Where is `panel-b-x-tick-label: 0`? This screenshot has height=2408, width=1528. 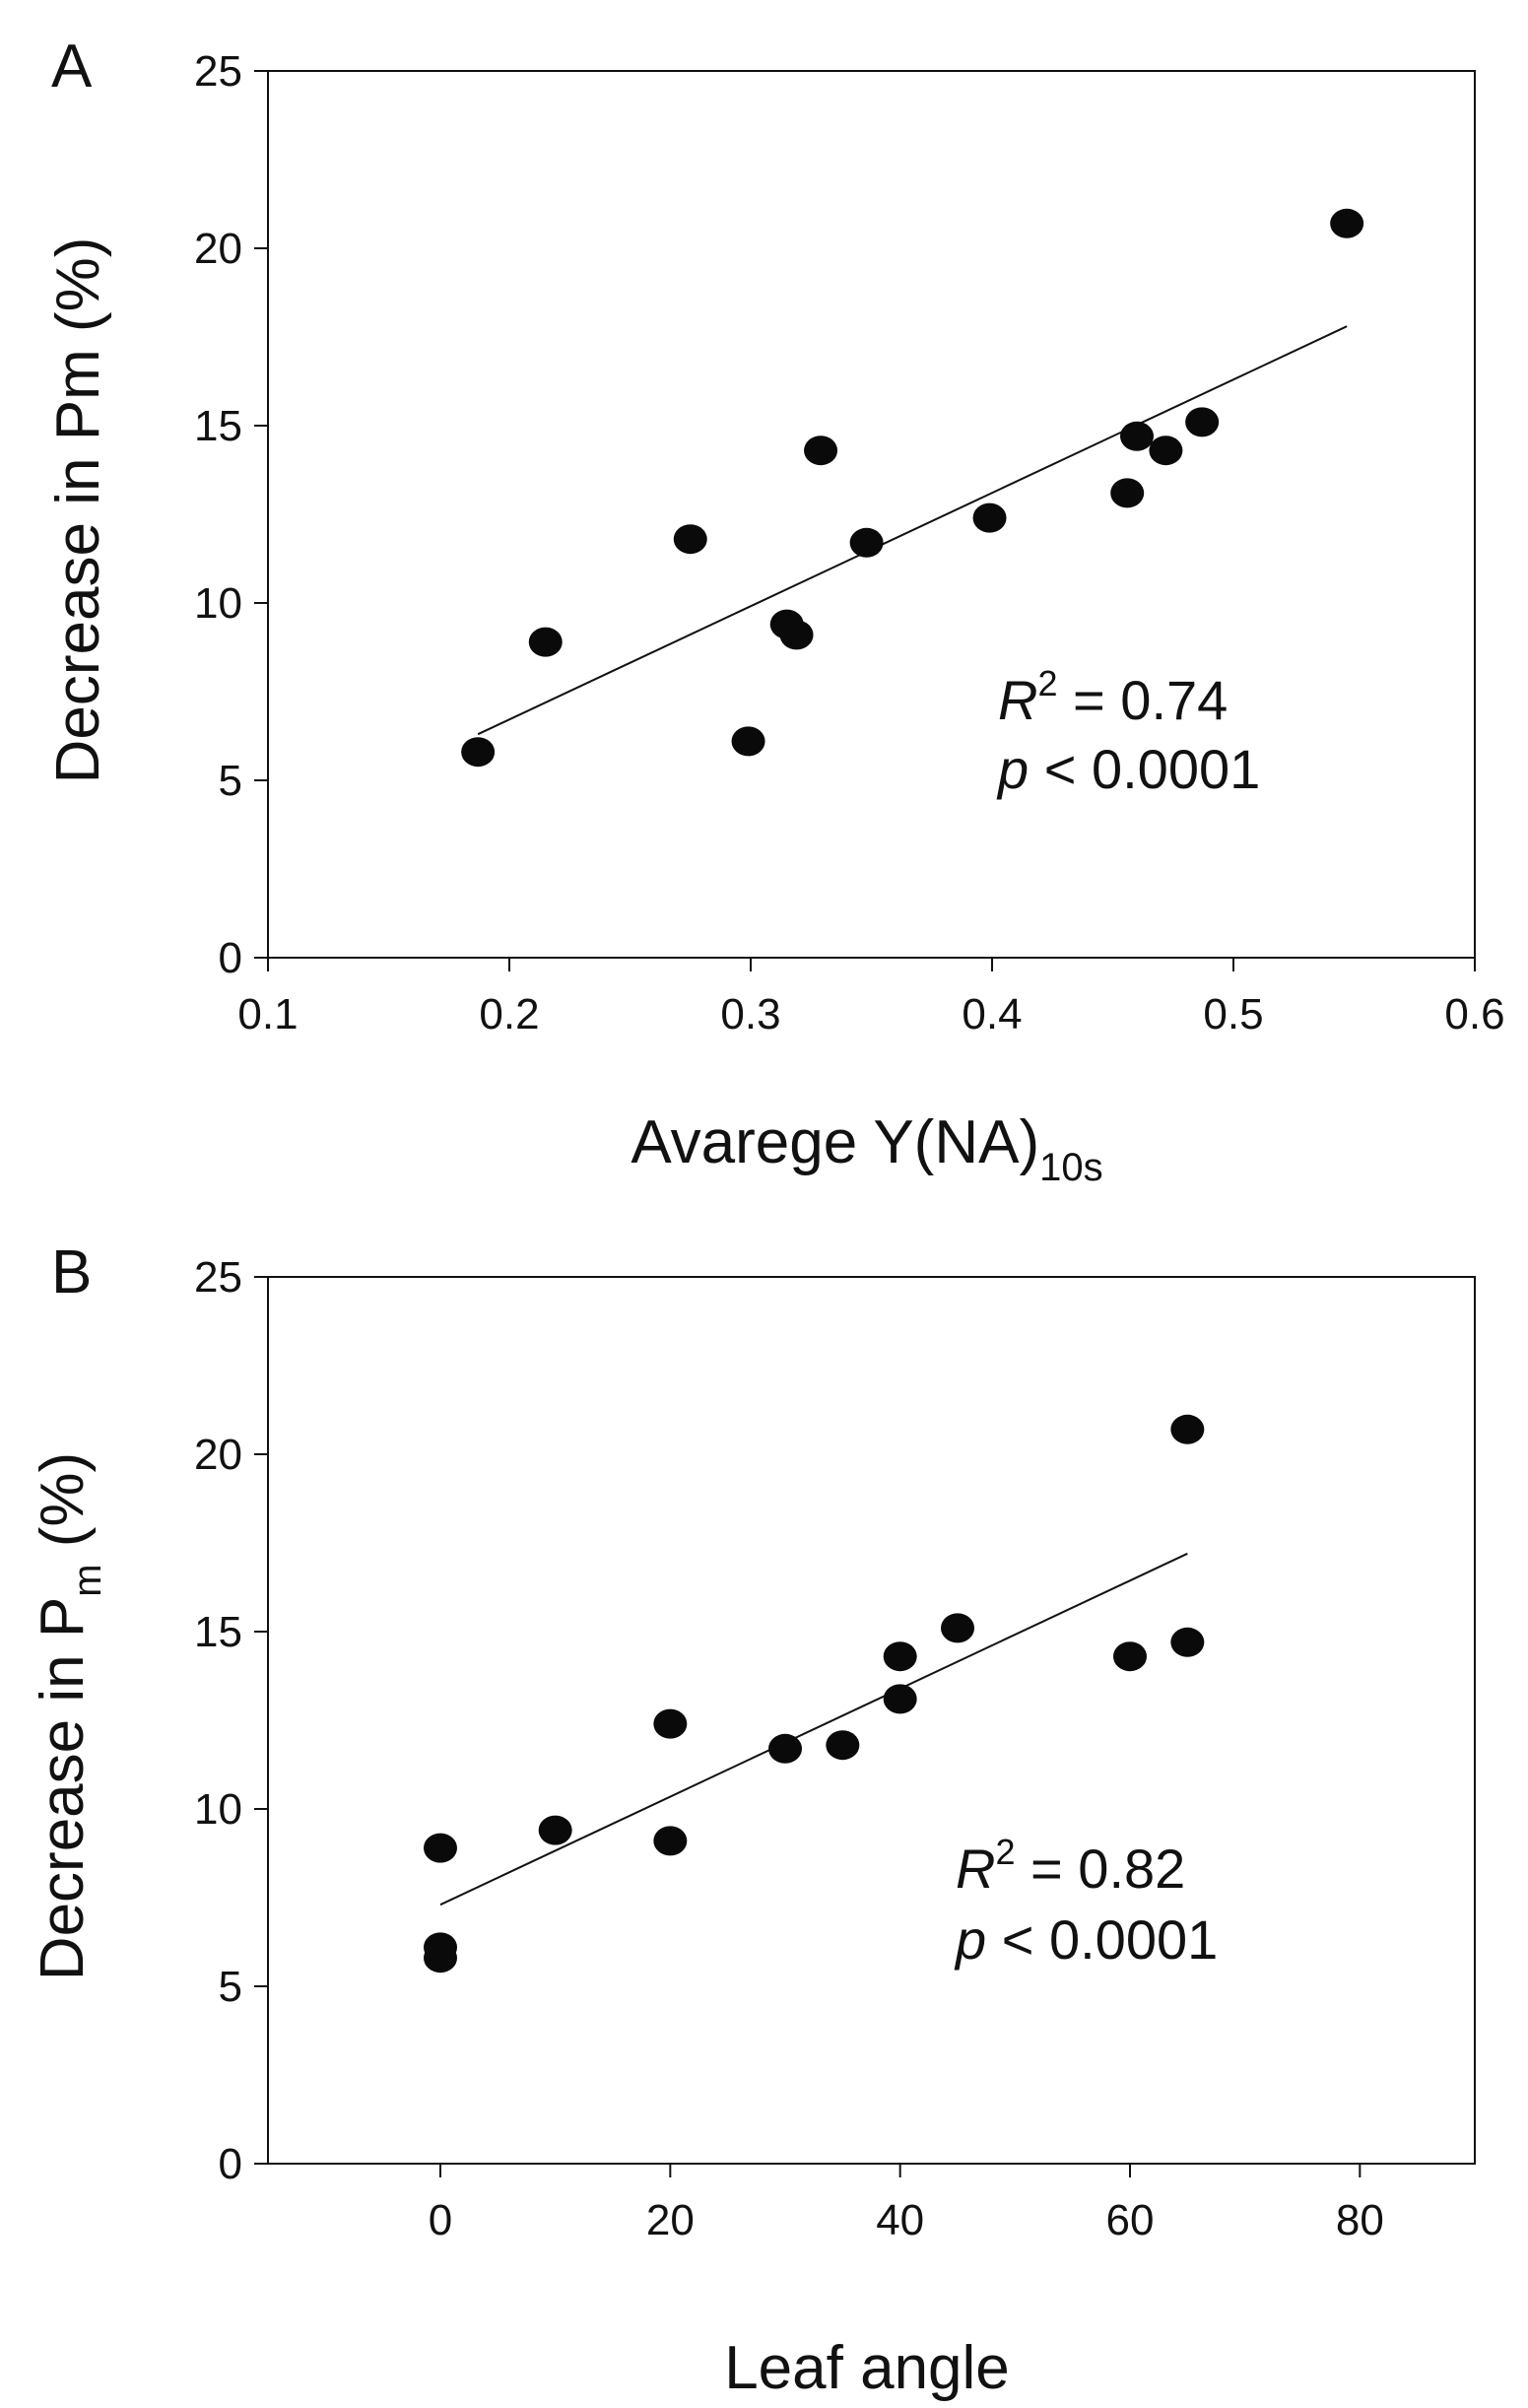
panel-b-x-tick-label: 0 is located at coordinates (440, 2220).